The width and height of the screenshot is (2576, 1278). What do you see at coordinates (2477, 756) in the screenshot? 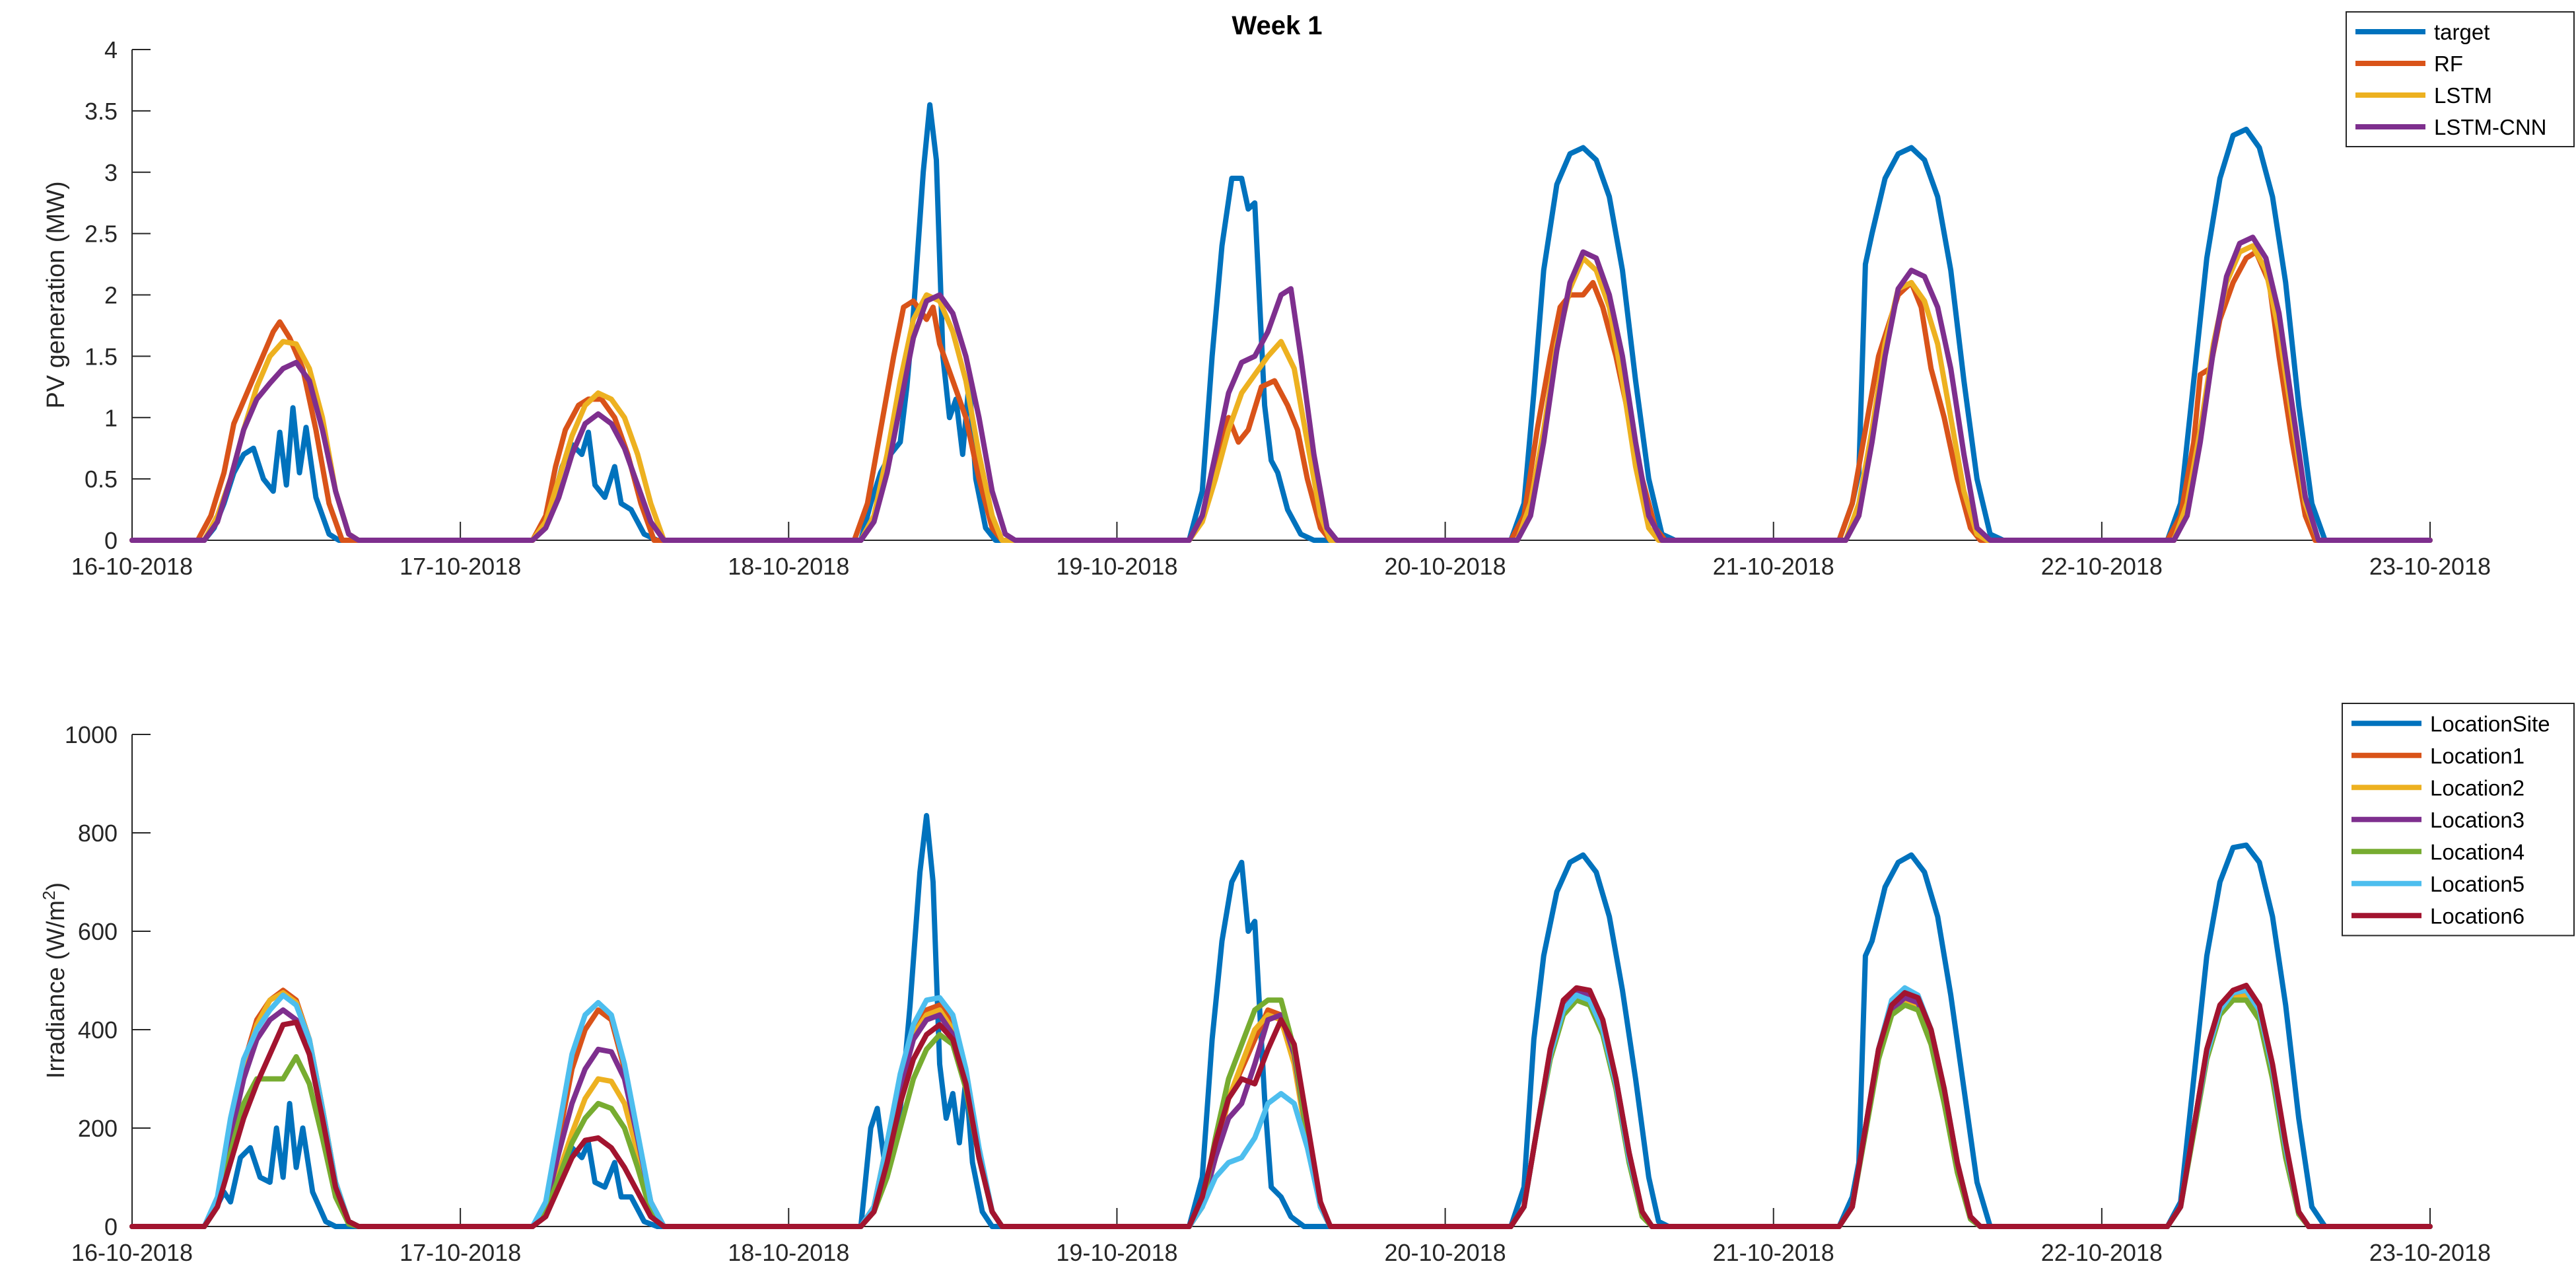
I see `legend-label-location1: Location1` at bounding box center [2477, 756].